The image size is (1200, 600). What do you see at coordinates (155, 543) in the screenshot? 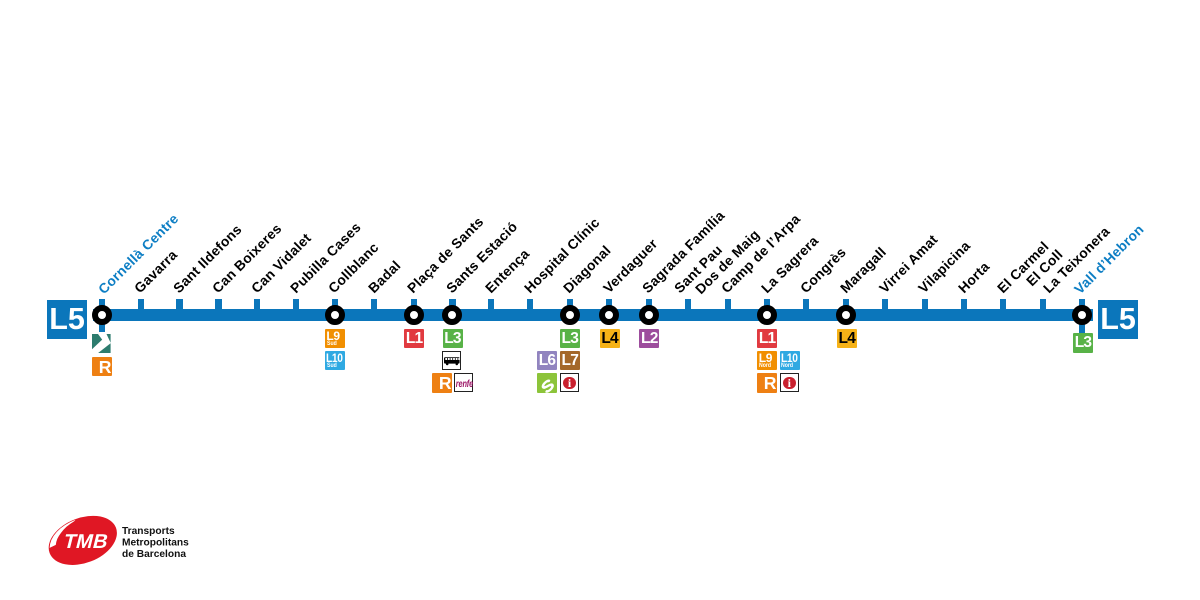
I see `svg-text: Metropolitans` at bounding box center [155, 543].